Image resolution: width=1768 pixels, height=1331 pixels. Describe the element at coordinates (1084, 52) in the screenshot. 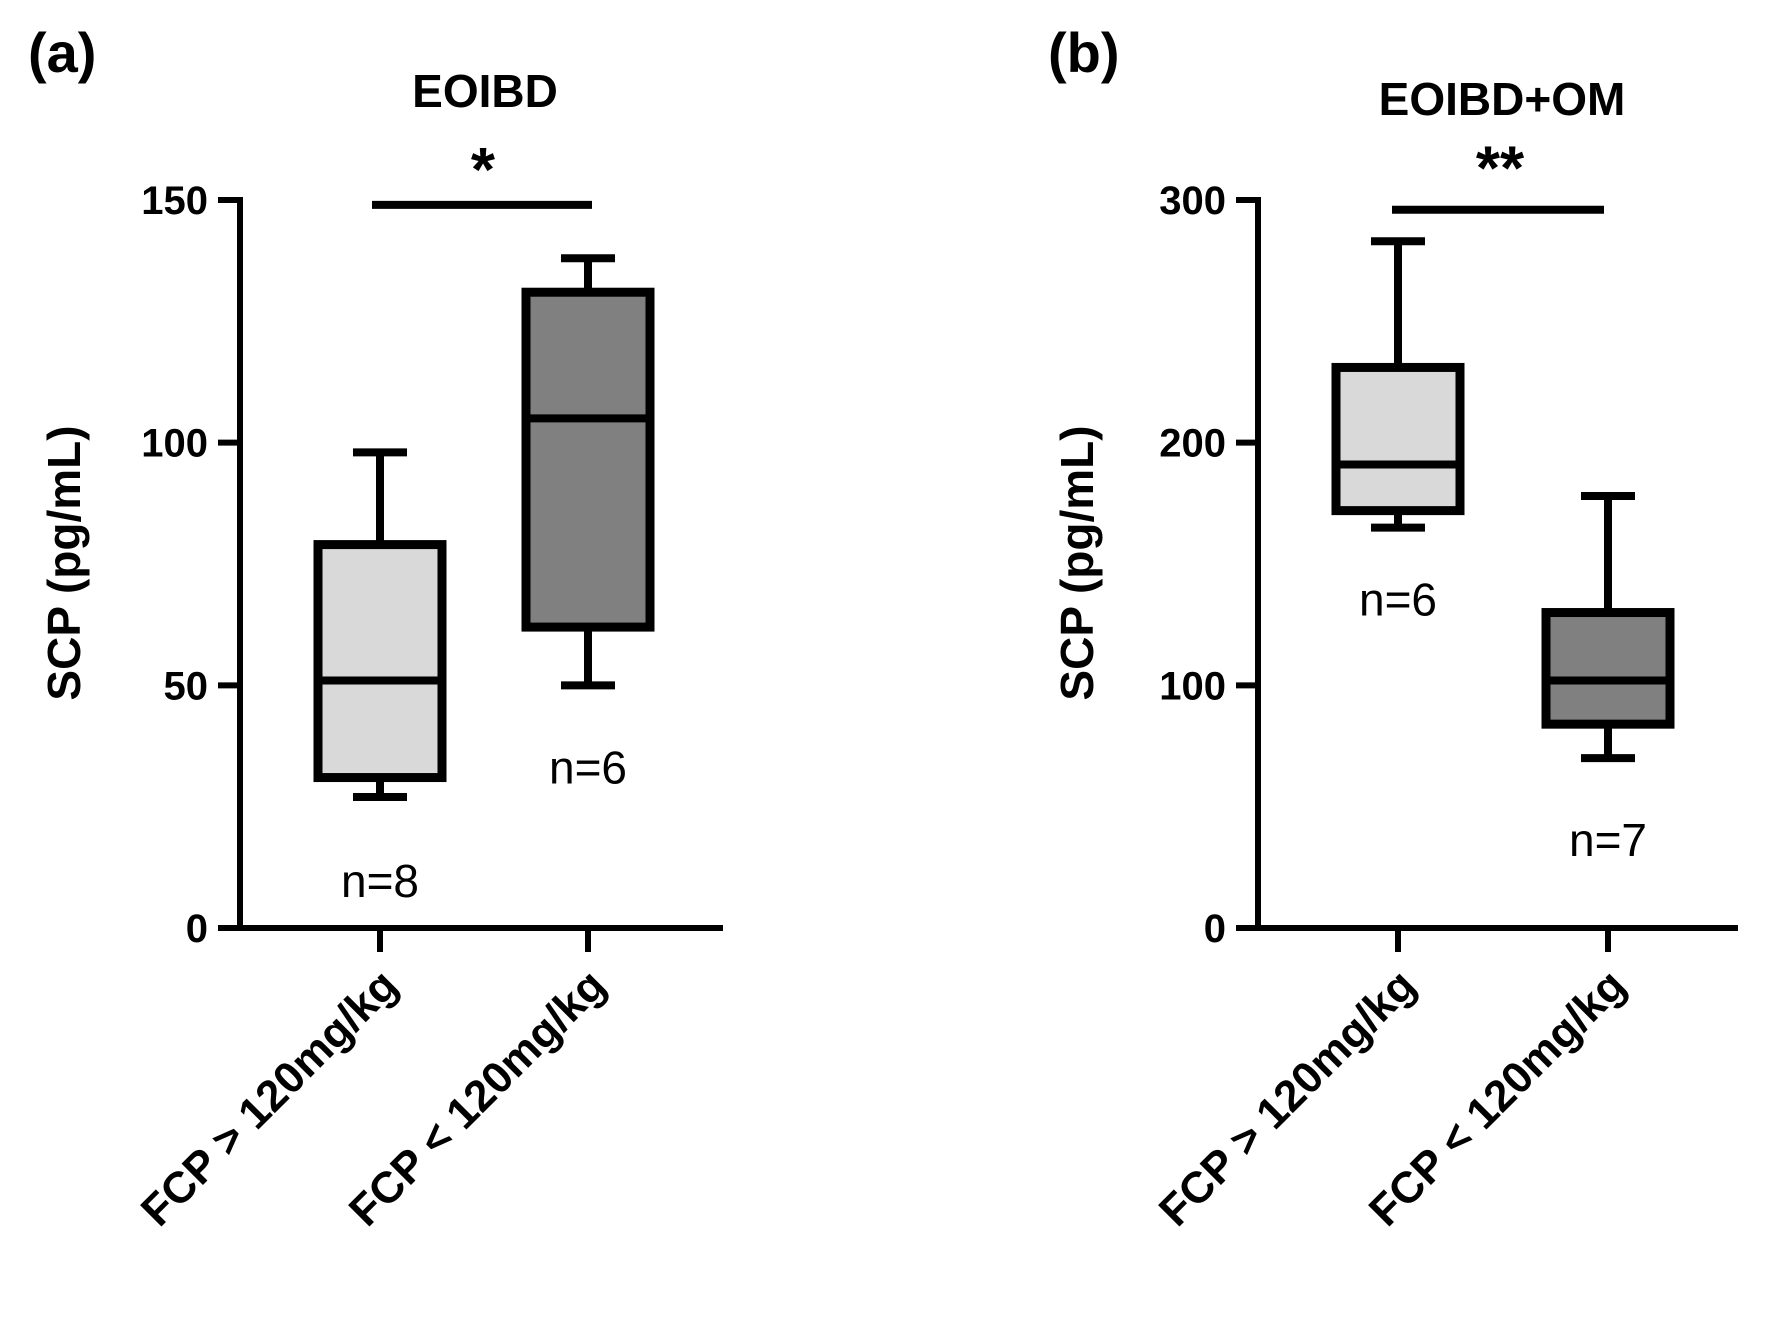

I see `panel-label-b: (b)` at that location.